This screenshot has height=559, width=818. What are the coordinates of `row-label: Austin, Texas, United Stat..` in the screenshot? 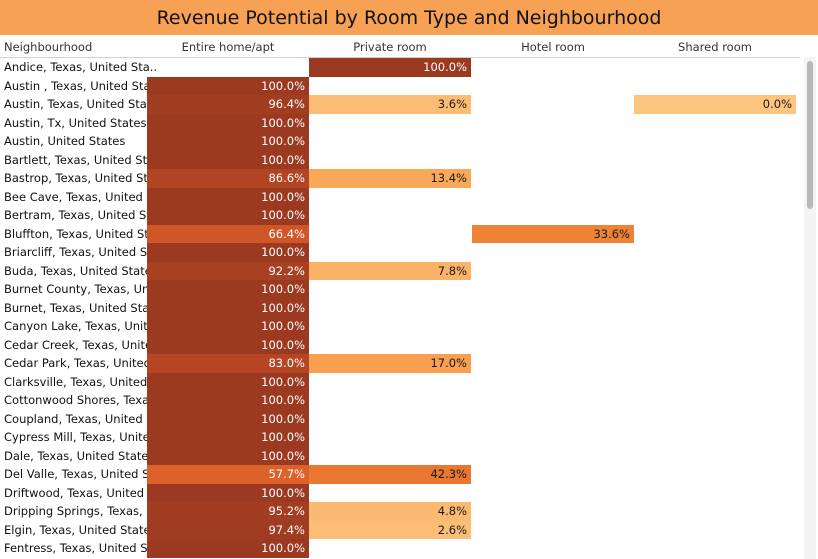 It's located at (81, 104).